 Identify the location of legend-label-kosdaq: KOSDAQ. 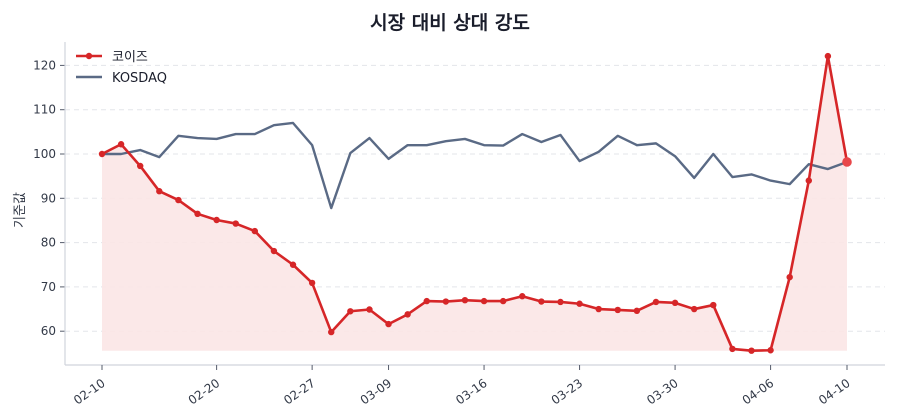
(139, 78).